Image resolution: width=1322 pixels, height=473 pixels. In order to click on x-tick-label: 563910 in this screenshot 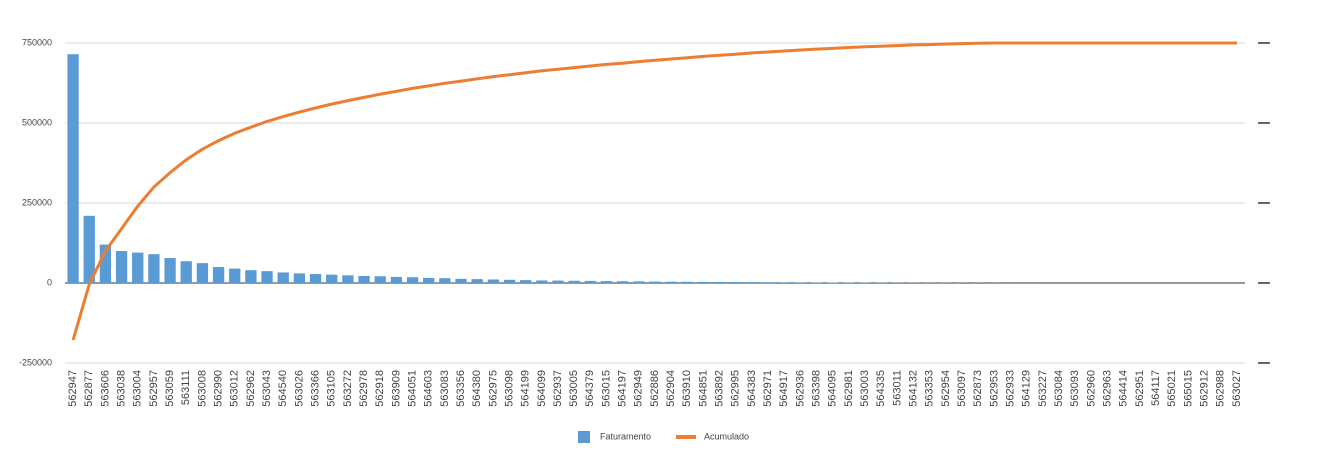, I will do `click(687, 388)`.